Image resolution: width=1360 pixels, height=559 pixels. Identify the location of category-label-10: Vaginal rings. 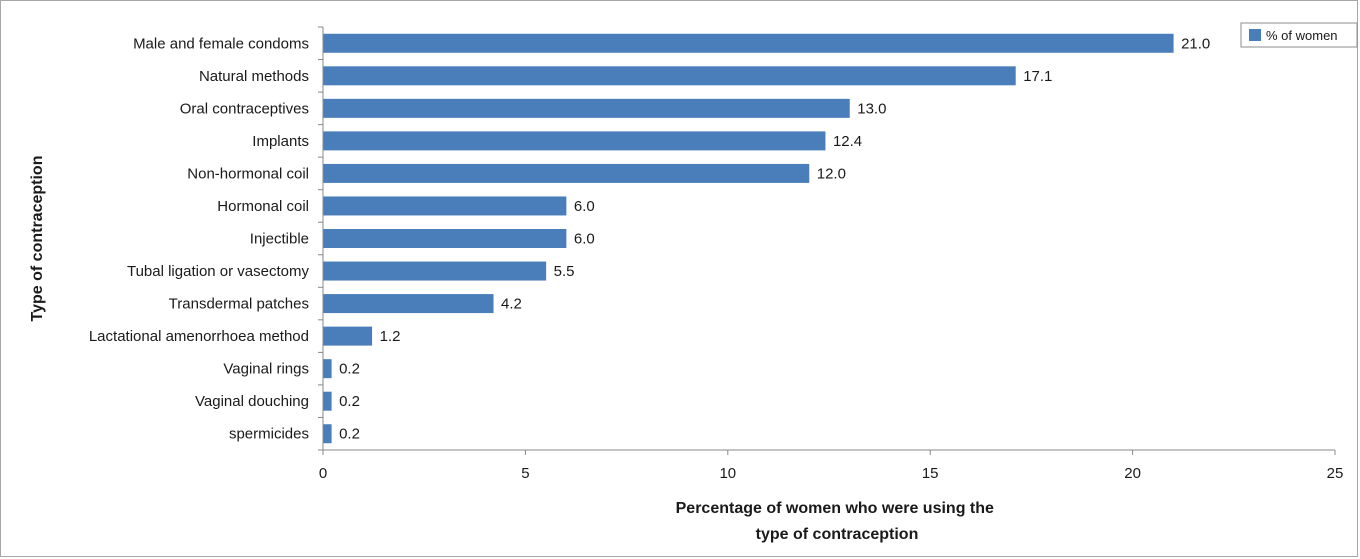
(266, 369).